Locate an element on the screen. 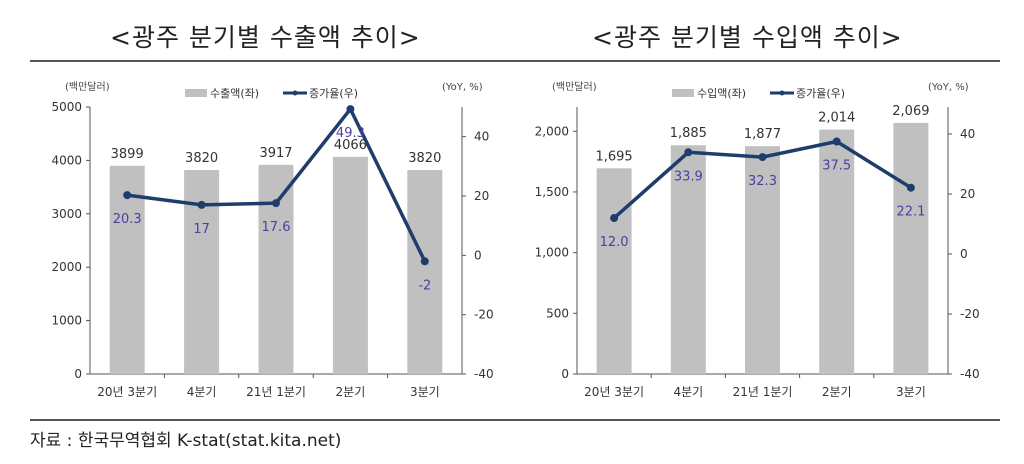  import-category-label: 3분기 is located at coordinates (911, 392).